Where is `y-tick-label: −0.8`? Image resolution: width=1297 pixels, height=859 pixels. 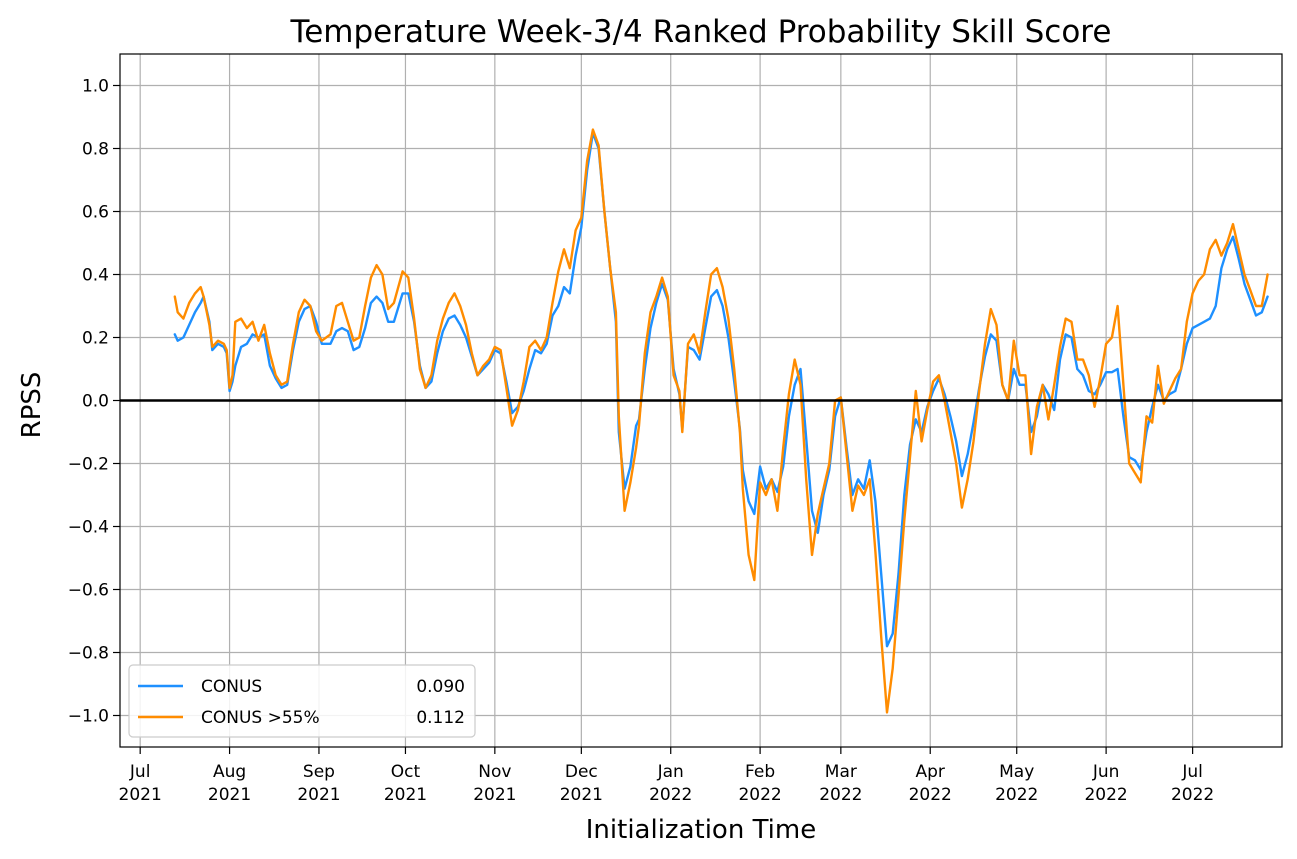 y-tick-label: −0.8 is located at coordinates (88, 654).